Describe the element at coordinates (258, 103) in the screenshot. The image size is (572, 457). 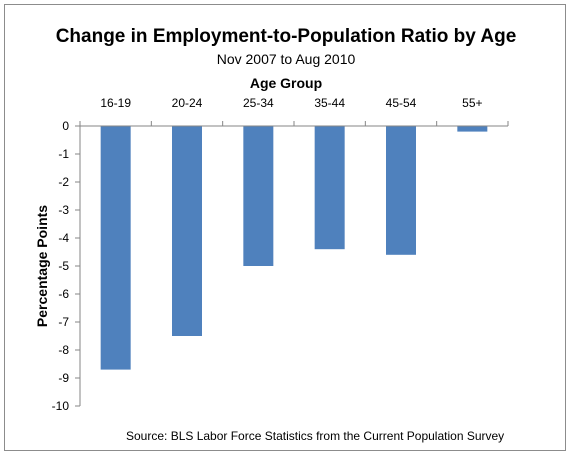
I see `x-tick-label: 25-34` at that location.